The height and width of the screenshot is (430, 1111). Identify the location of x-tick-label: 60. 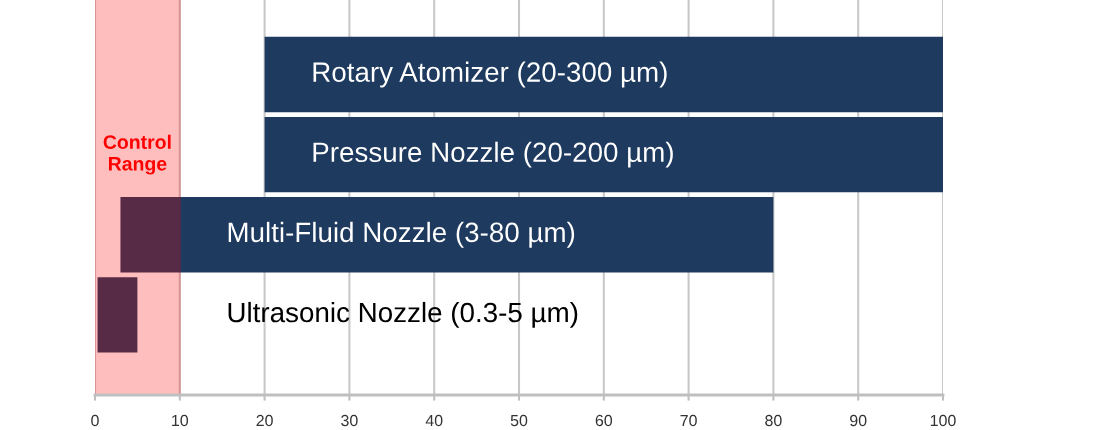
(604, 420).